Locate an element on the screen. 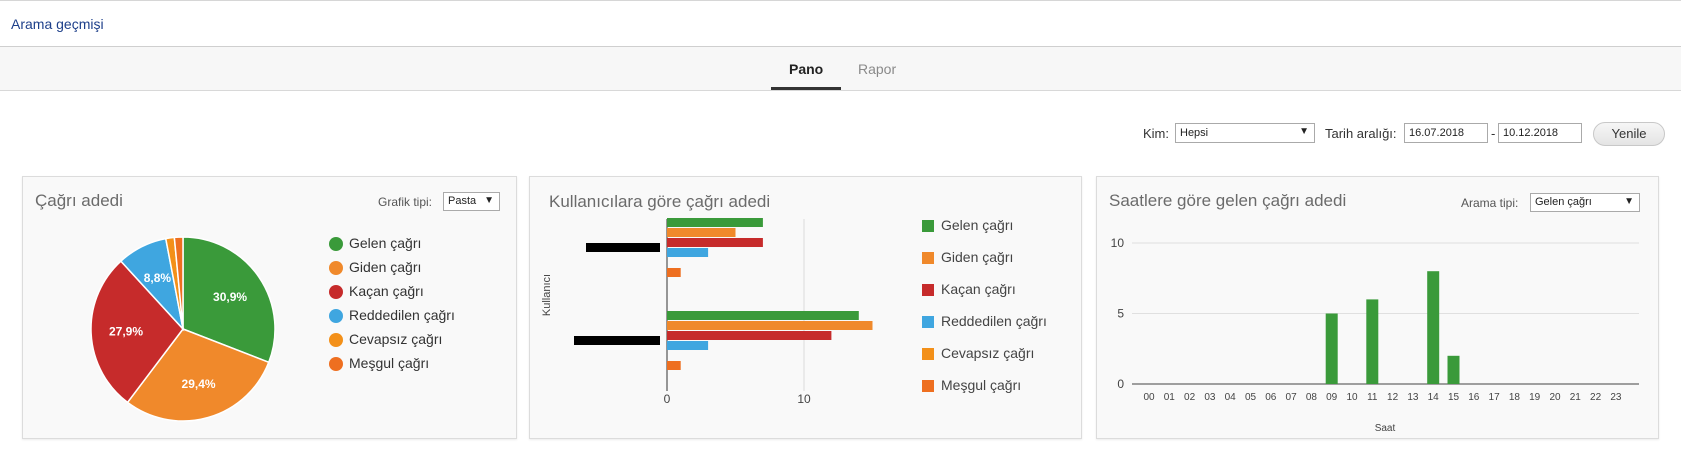  pie-data-label: 29,4% is located at coordinates (199, 384).